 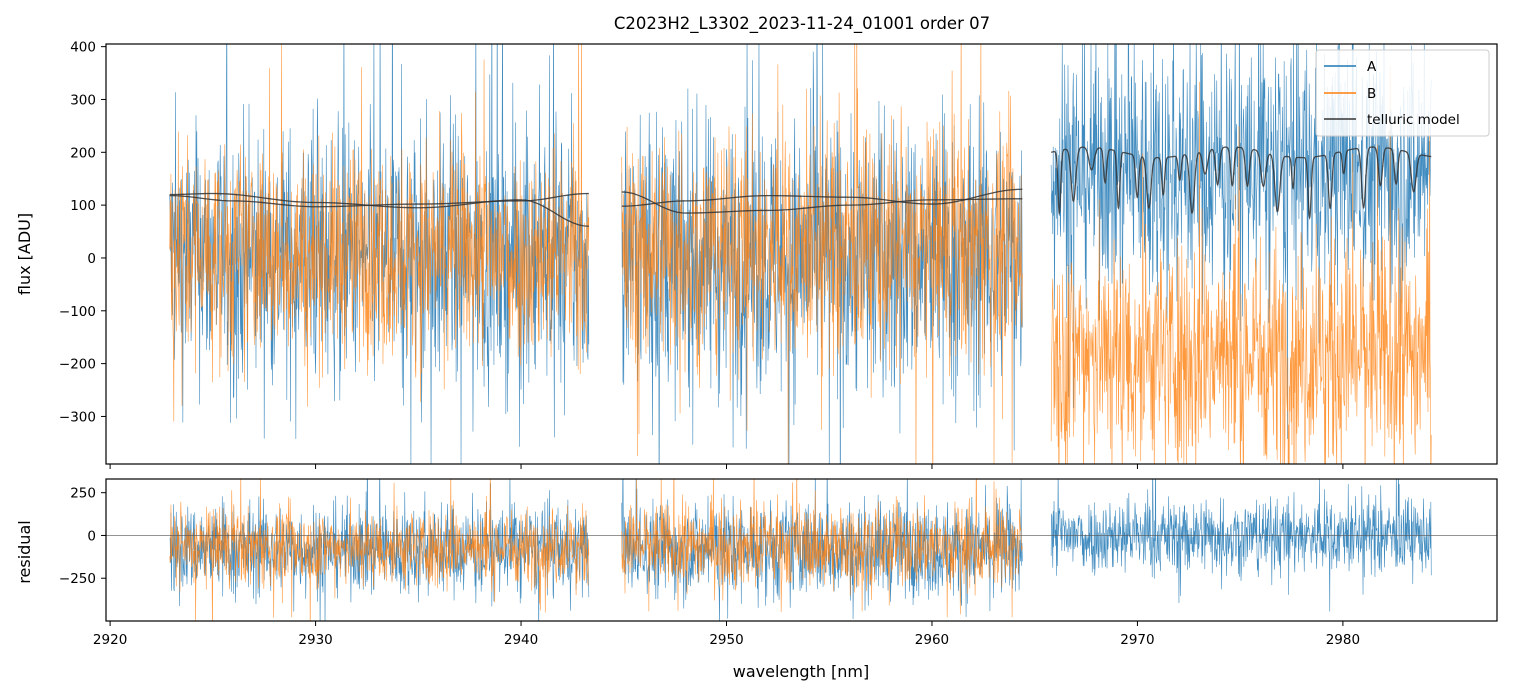 What do you see at coordinates (83, 100) in the screenshot?
I see `flux-y-tick-label: 300` at bounding box center [83, 100].